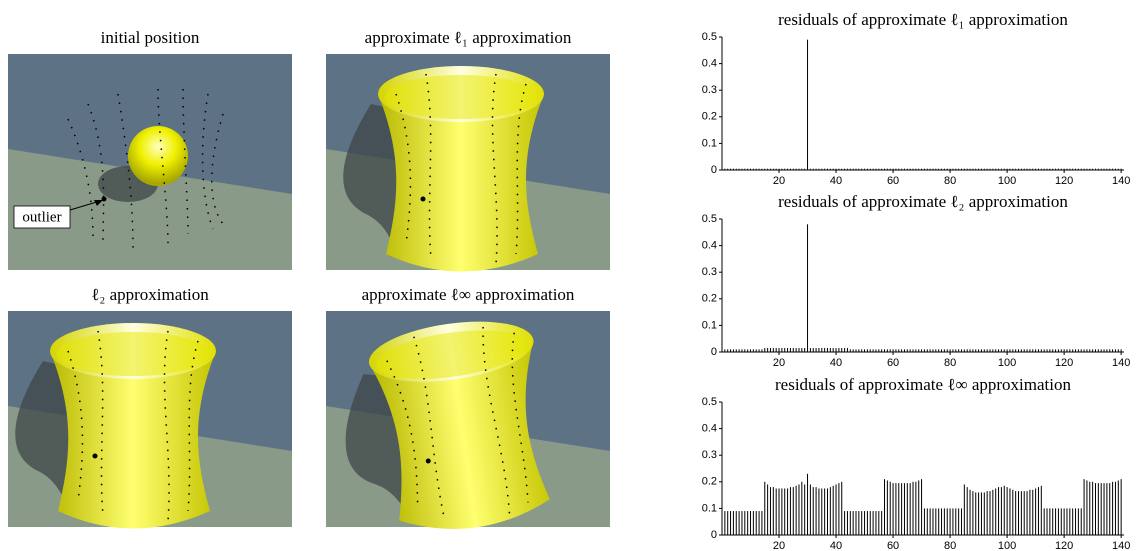 The height and width of the screenshot is (551, 1138). What do you see at coordinates (468, 428) in the screenshot?
I see `panel-linf` at bounding box center [468, 428].